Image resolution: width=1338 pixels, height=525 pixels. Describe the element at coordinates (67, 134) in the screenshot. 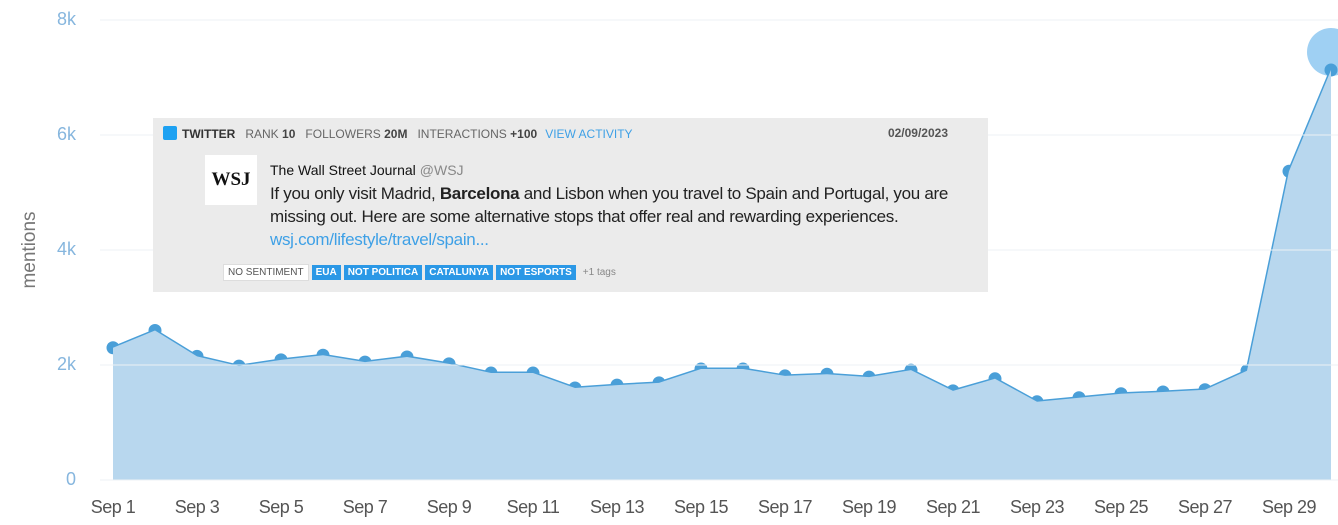

I see `y-tick-label: 6k` at that location.